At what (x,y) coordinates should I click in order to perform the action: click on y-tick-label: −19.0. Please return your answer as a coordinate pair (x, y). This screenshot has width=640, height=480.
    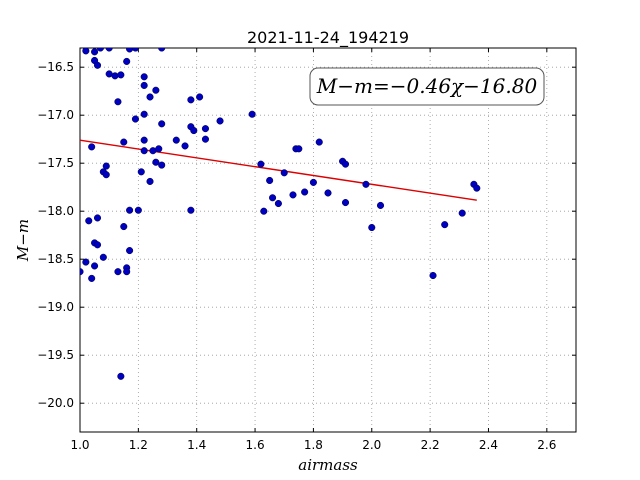
    Looking at the image, I should click on (55, 307).